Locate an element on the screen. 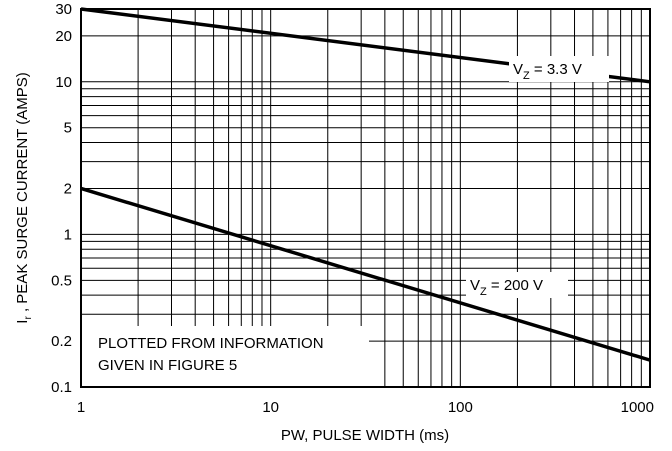 The height and width of the screenshot is (451, 672). series-label-1: VZ = 3.3 V is located at coordinates (547, 71).